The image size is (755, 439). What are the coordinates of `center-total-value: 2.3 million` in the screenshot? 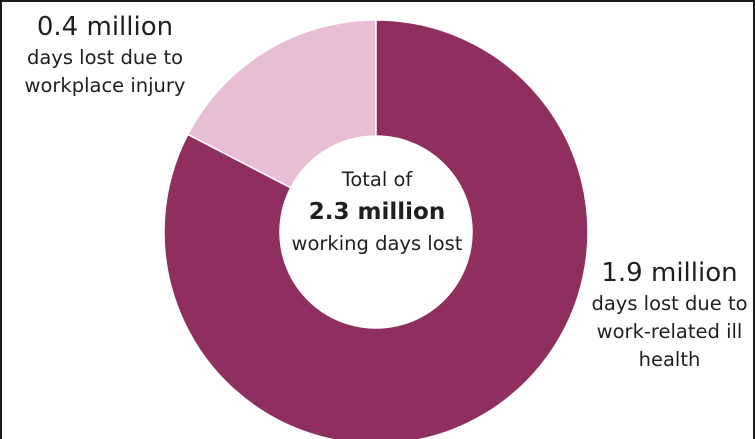 It's located at (377, 212).